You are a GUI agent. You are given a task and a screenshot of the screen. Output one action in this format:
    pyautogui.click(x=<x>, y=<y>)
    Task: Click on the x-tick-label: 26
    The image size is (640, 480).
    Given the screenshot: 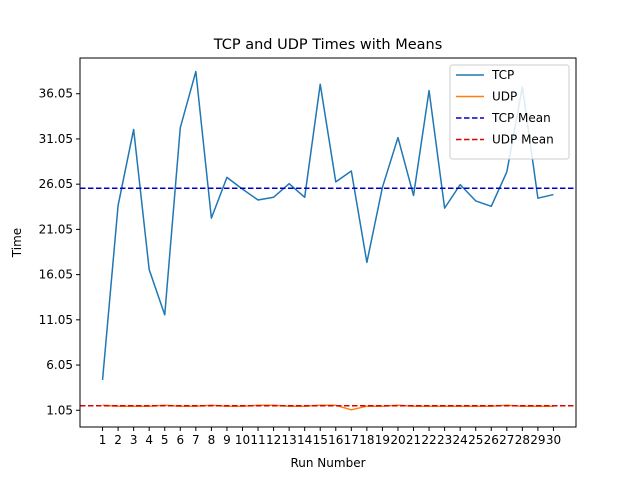 What is the action you would take?
    pyautogui.click(x=491, y=440)
    